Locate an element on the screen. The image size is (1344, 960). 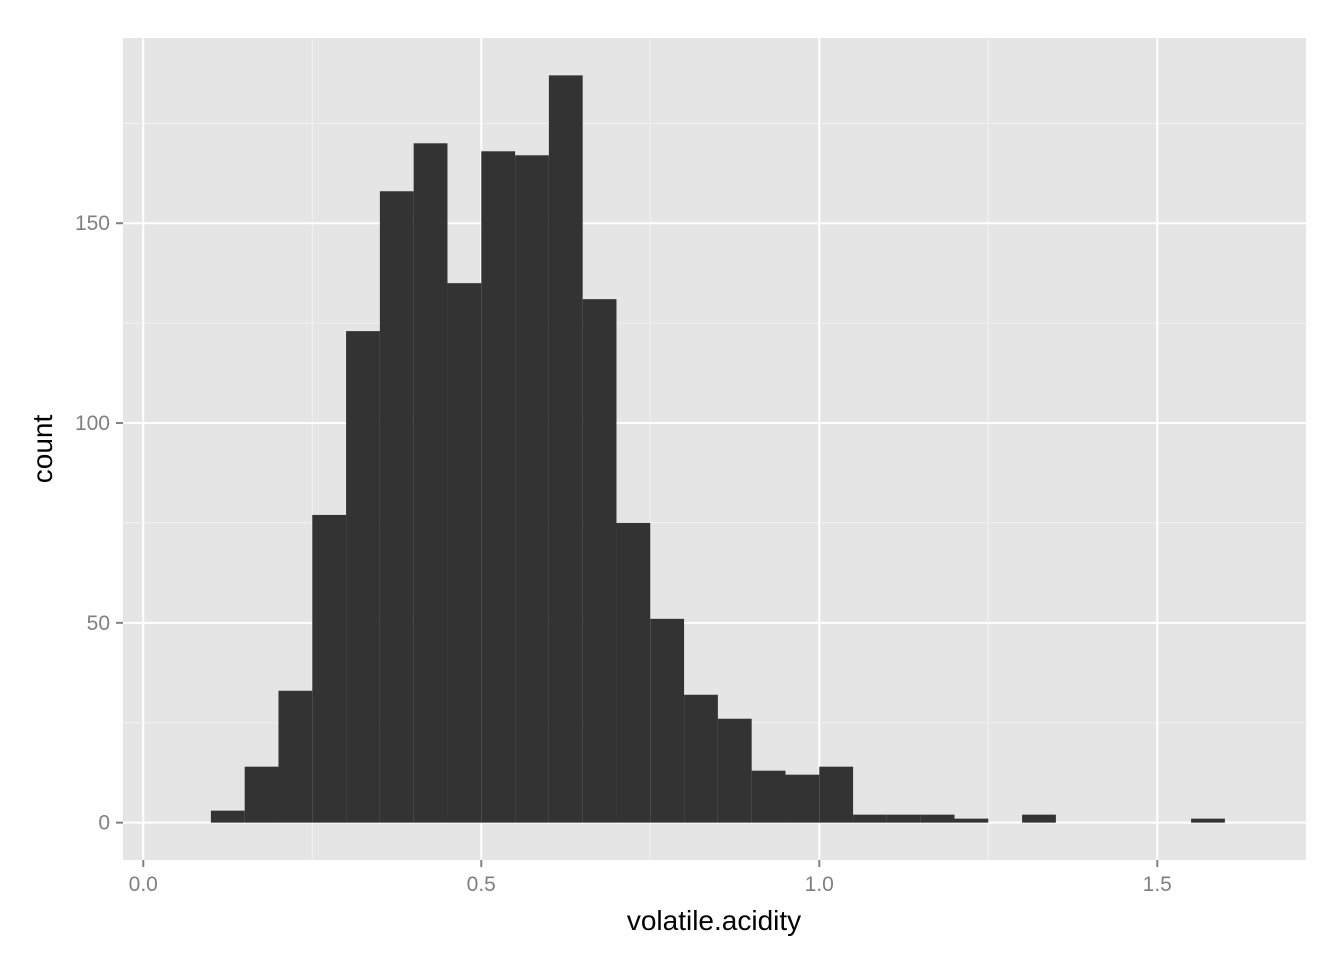
x-tick-label: 0.5 is located at coordinates (481, 884).